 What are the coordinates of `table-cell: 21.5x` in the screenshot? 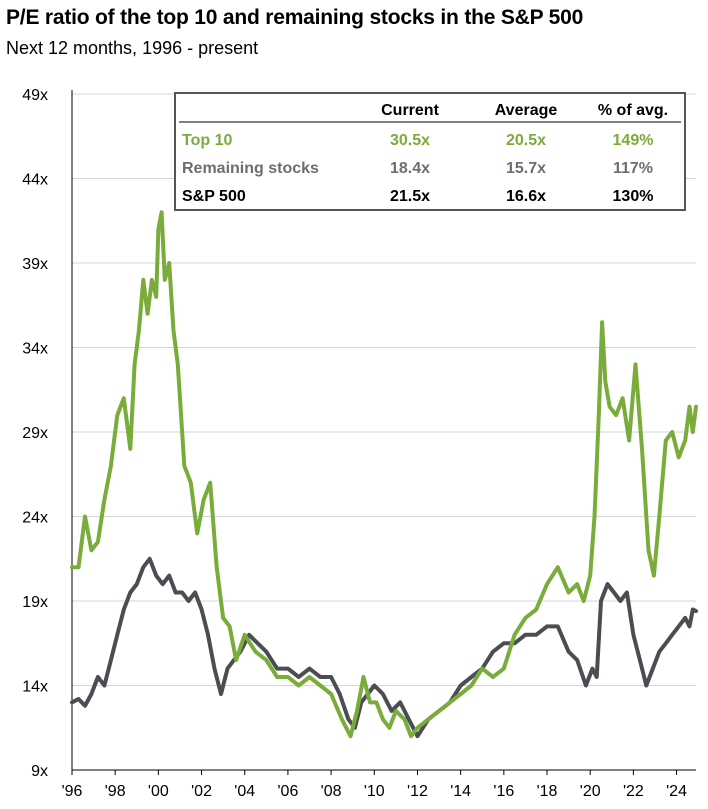 It's located at (410, 196).